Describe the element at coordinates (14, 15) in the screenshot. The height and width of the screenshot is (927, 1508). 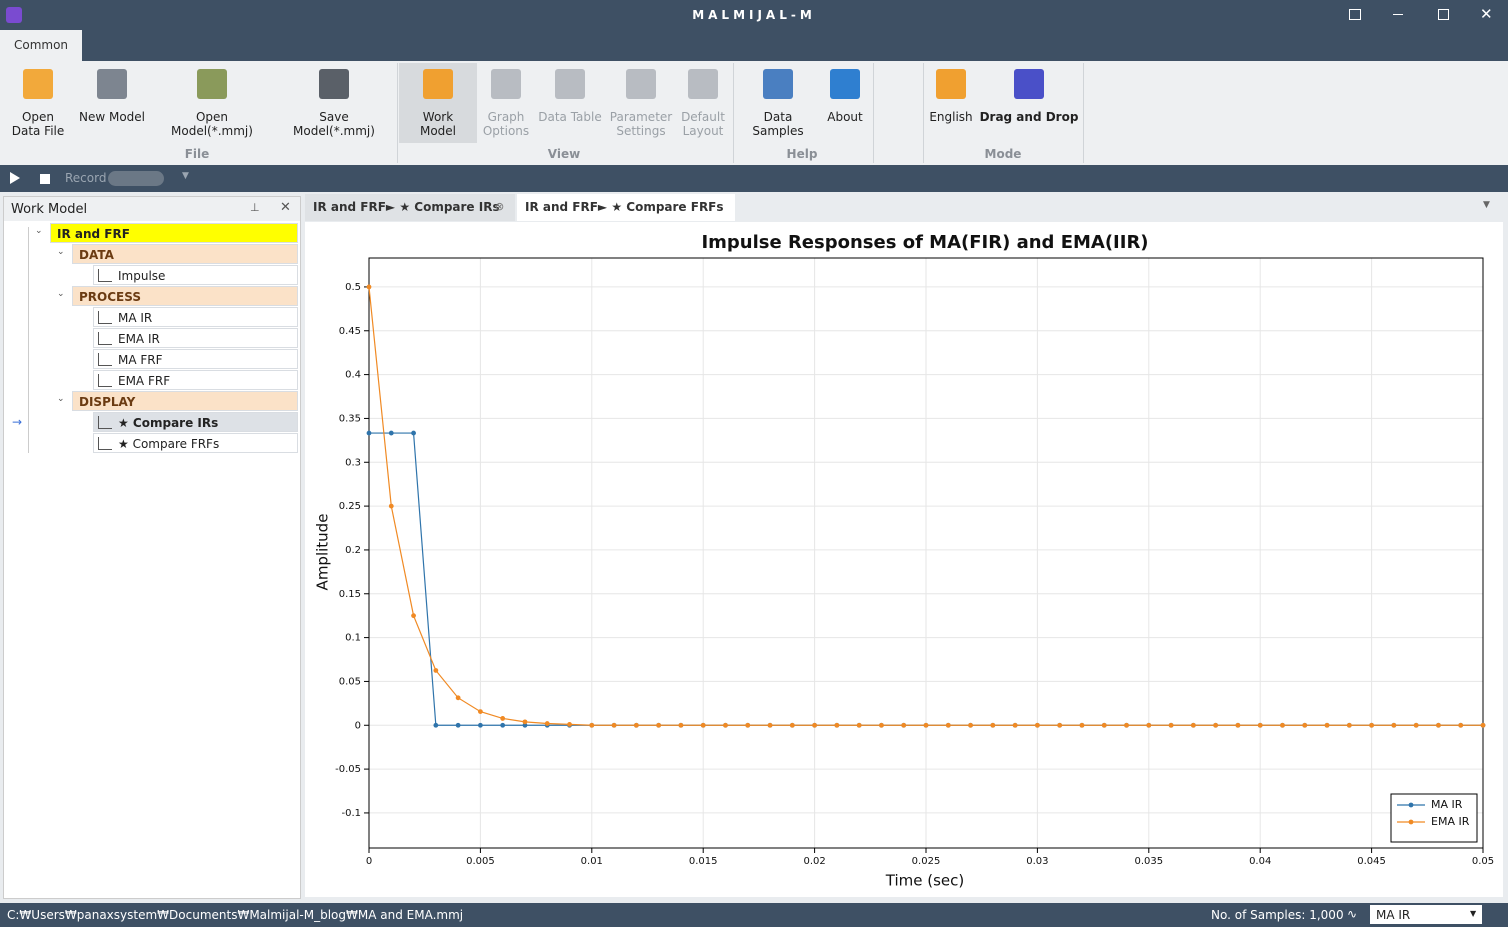
I see `app-icon` at that location.